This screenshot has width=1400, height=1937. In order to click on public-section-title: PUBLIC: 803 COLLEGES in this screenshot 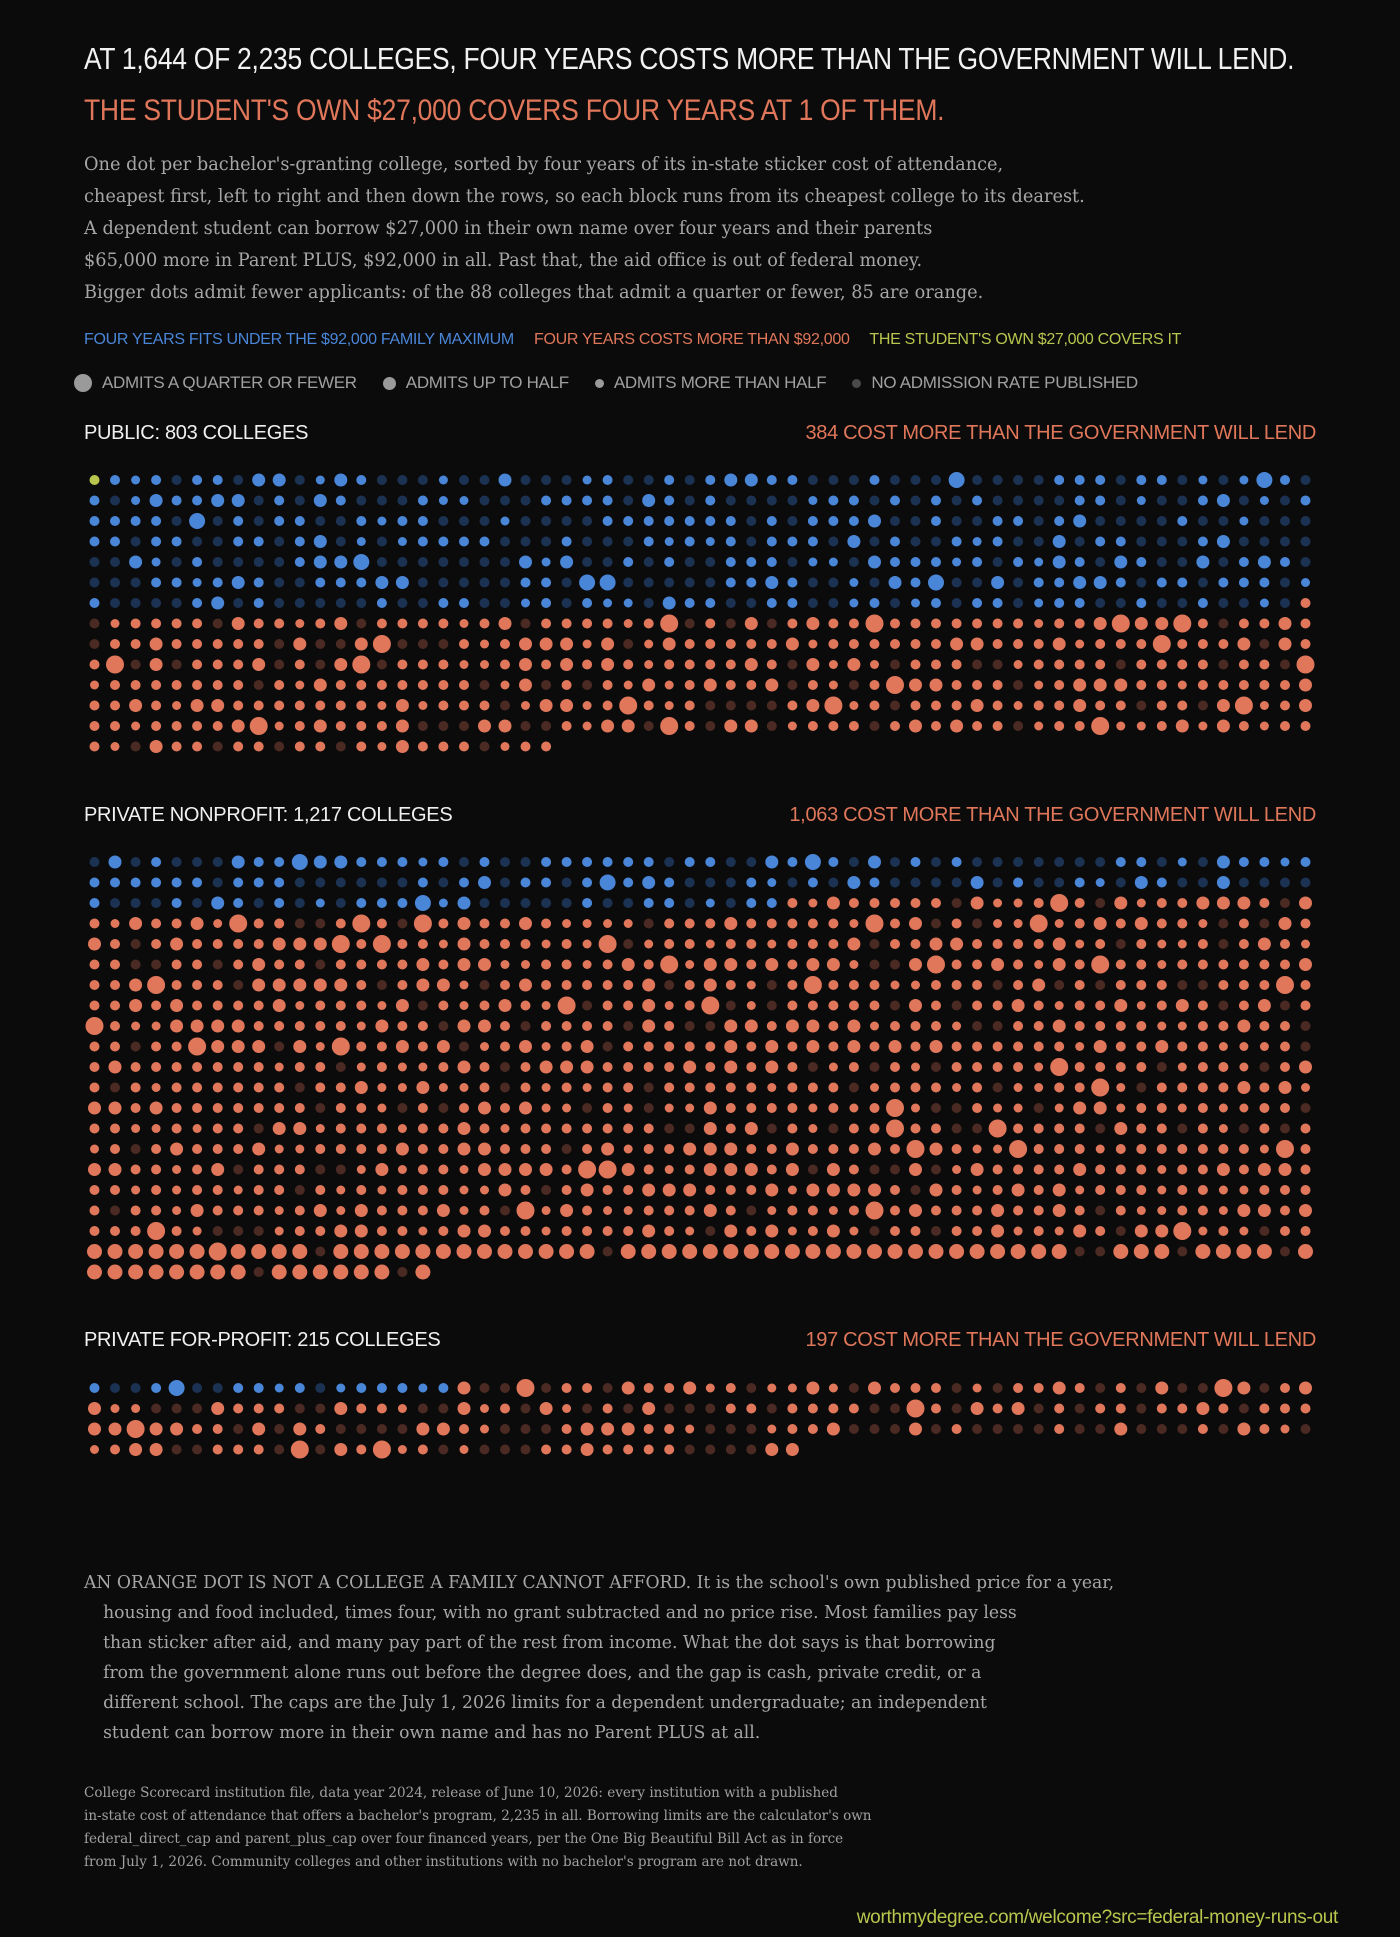, I will do `click(196, 433)`.